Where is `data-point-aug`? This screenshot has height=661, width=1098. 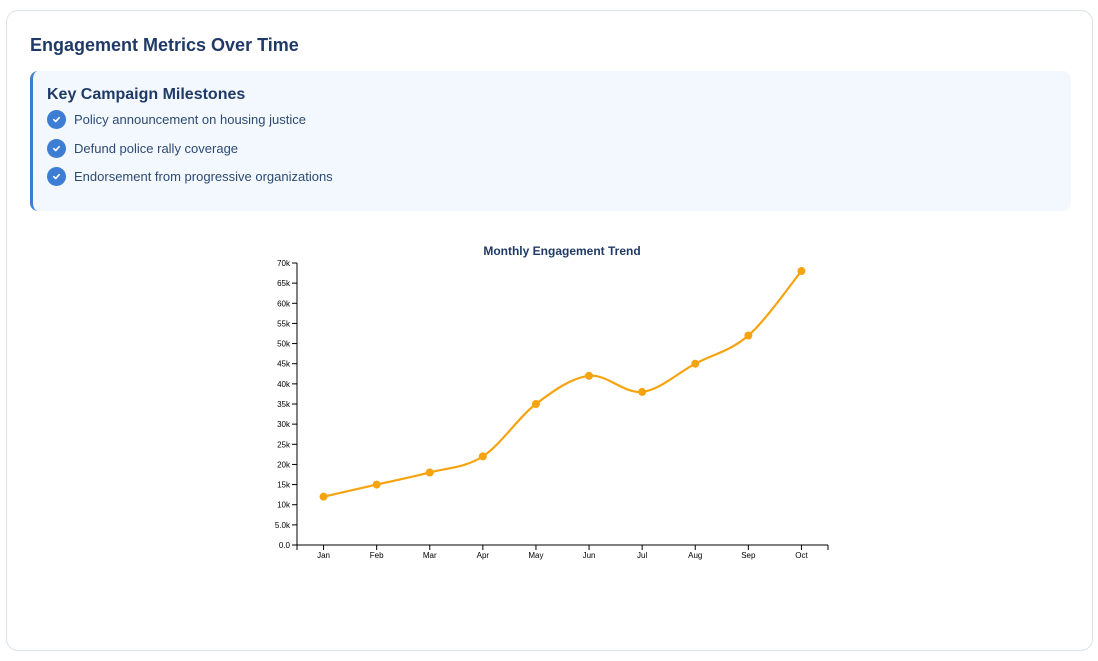
data-point-aug is located at coordinates (695, 363).